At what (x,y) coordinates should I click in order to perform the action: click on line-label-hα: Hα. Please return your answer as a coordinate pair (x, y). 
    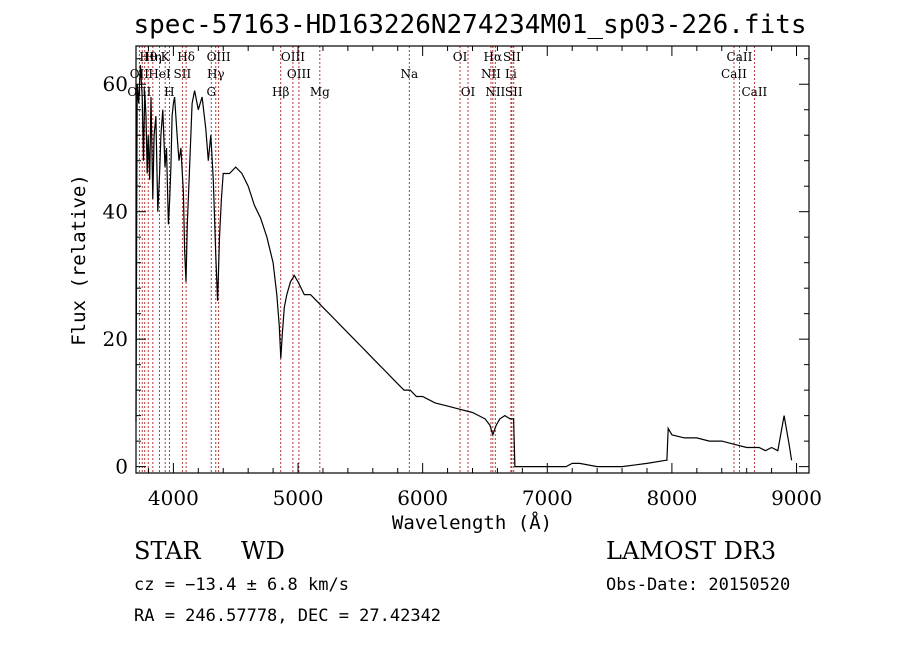
    Looking at the image, I should click on (493, 57).